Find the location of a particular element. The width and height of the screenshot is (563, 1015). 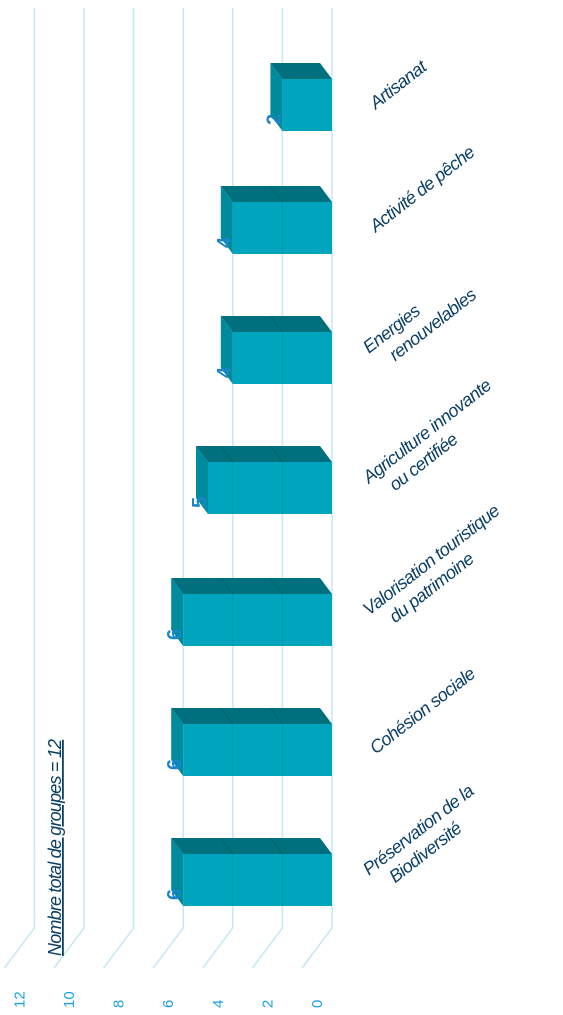

category-label: Artisanat is located at coordinates (398, 85).